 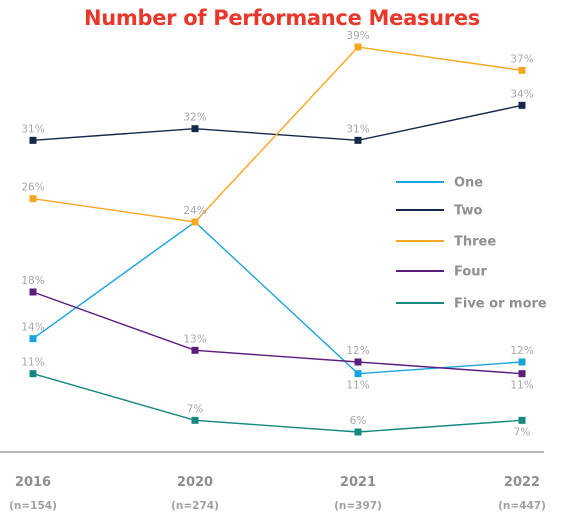 I want to click on legend: One Two Three Four Five or more, so click(x=471, y=244).